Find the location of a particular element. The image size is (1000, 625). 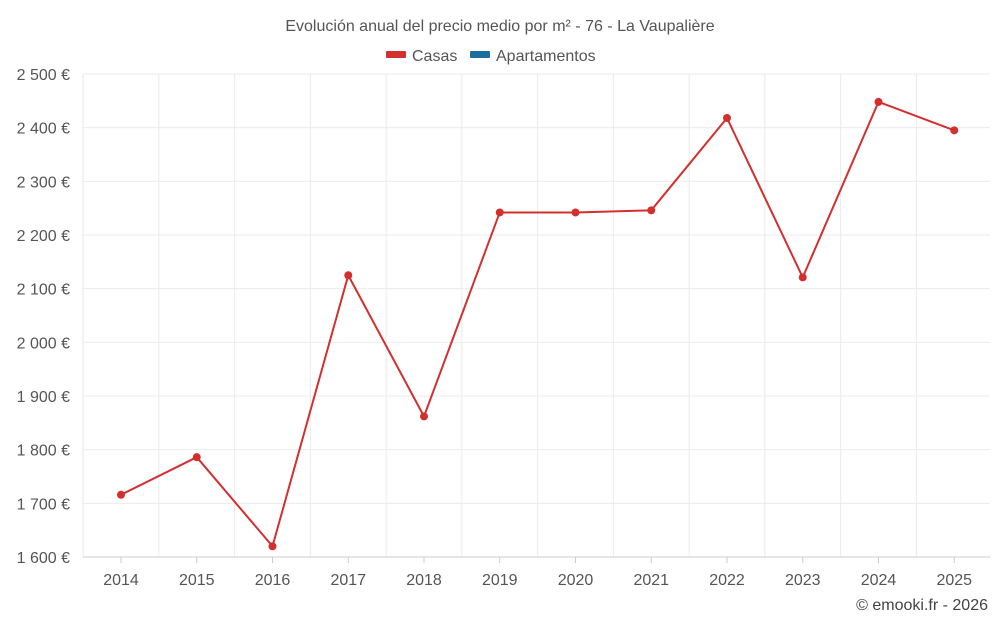

legend-label-casas: Casas is located at coordinates (434, 56).